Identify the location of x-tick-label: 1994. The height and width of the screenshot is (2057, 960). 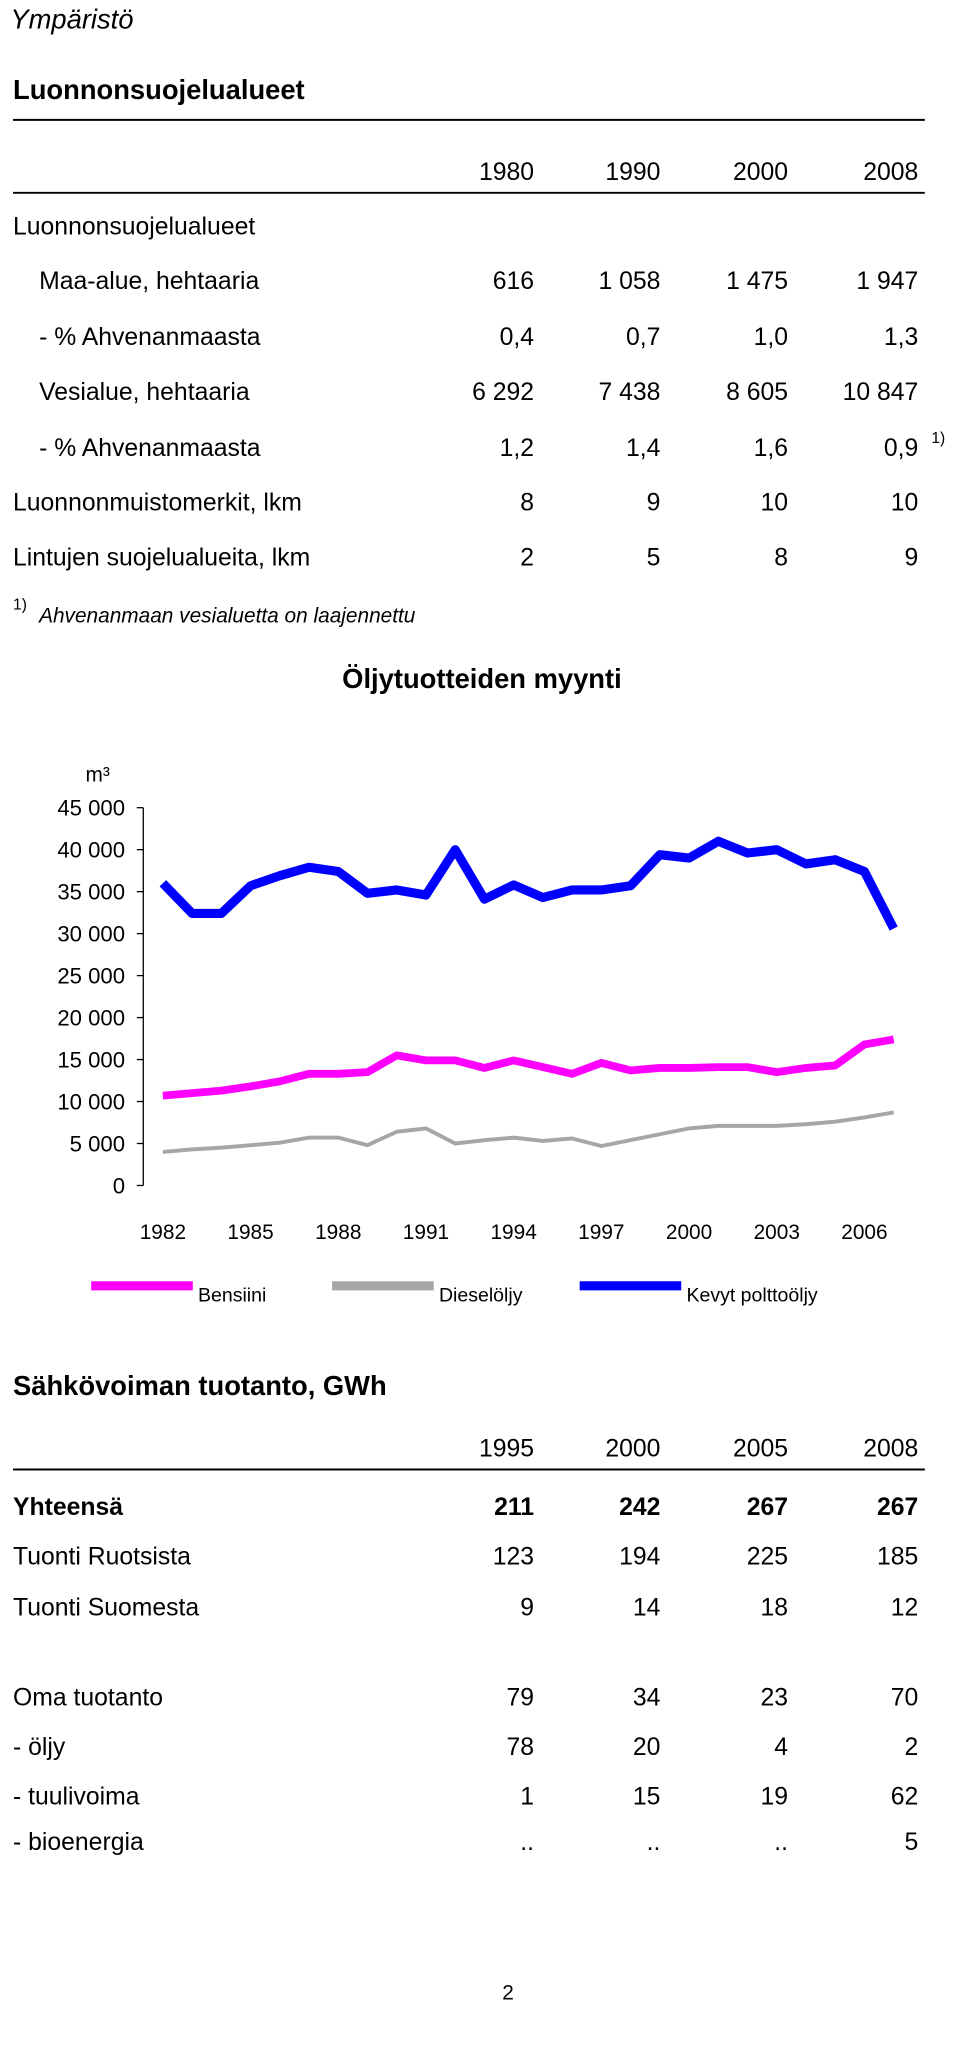
(513, 1232).